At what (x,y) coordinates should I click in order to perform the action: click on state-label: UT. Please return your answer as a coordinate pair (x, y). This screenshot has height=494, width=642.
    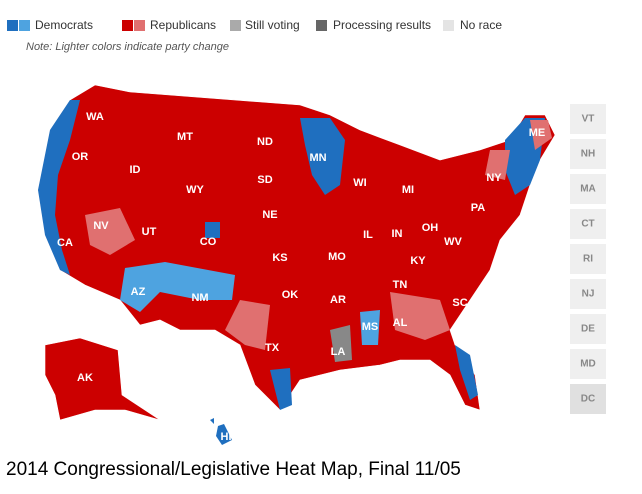
    Looking at the image, I should click on (149, 232).